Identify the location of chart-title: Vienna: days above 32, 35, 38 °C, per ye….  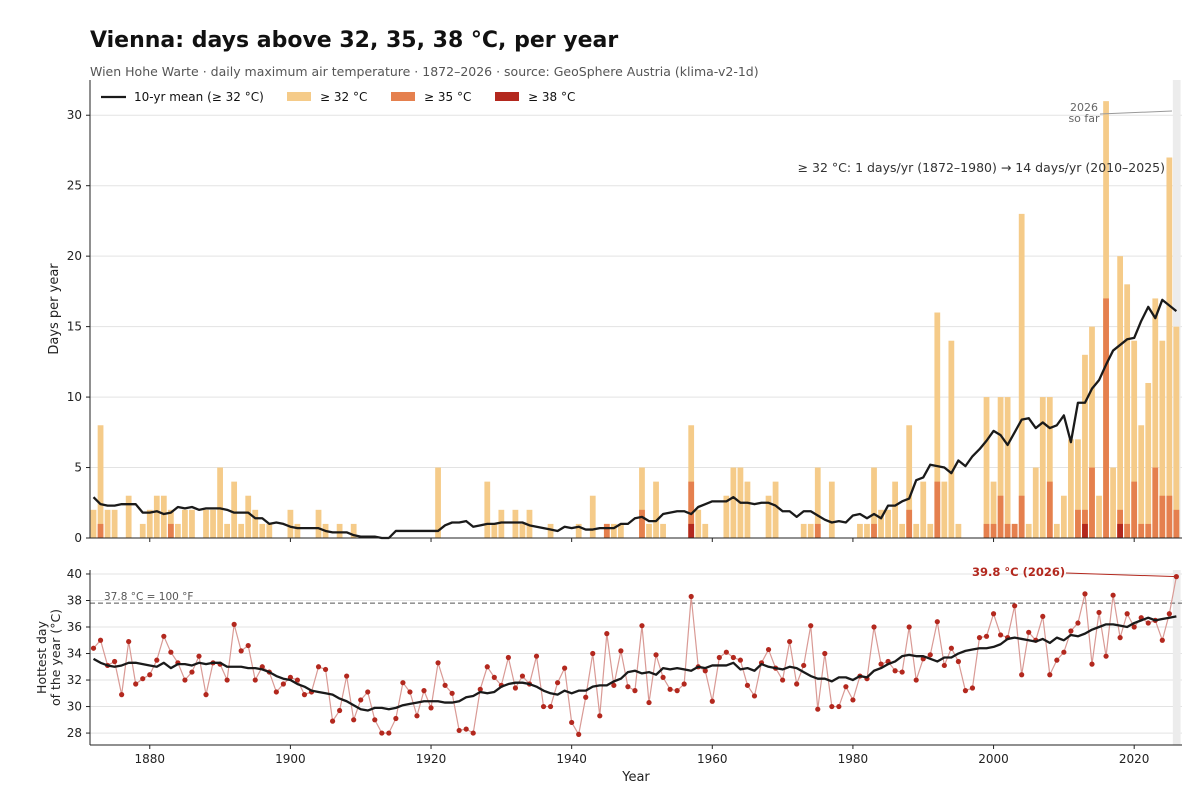
(354, 40).